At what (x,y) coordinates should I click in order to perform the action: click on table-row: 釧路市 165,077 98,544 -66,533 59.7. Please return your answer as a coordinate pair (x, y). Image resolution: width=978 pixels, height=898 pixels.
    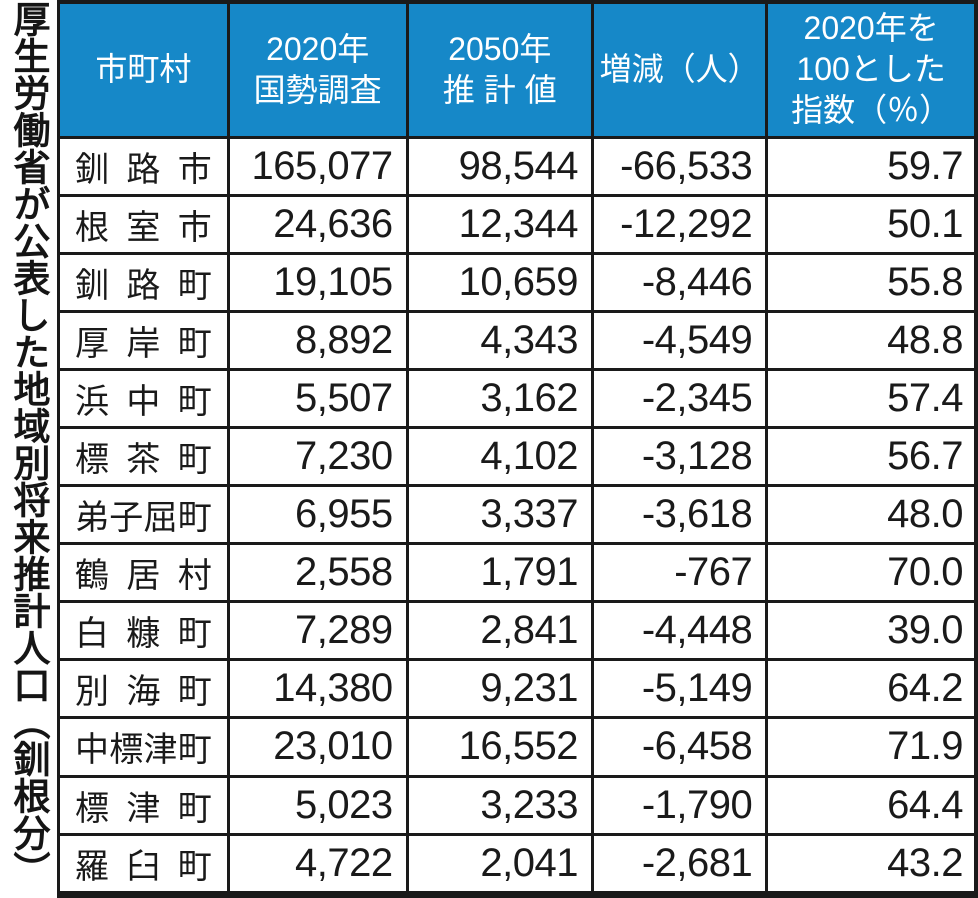
    Looking at the image, I should click on (517, 166).